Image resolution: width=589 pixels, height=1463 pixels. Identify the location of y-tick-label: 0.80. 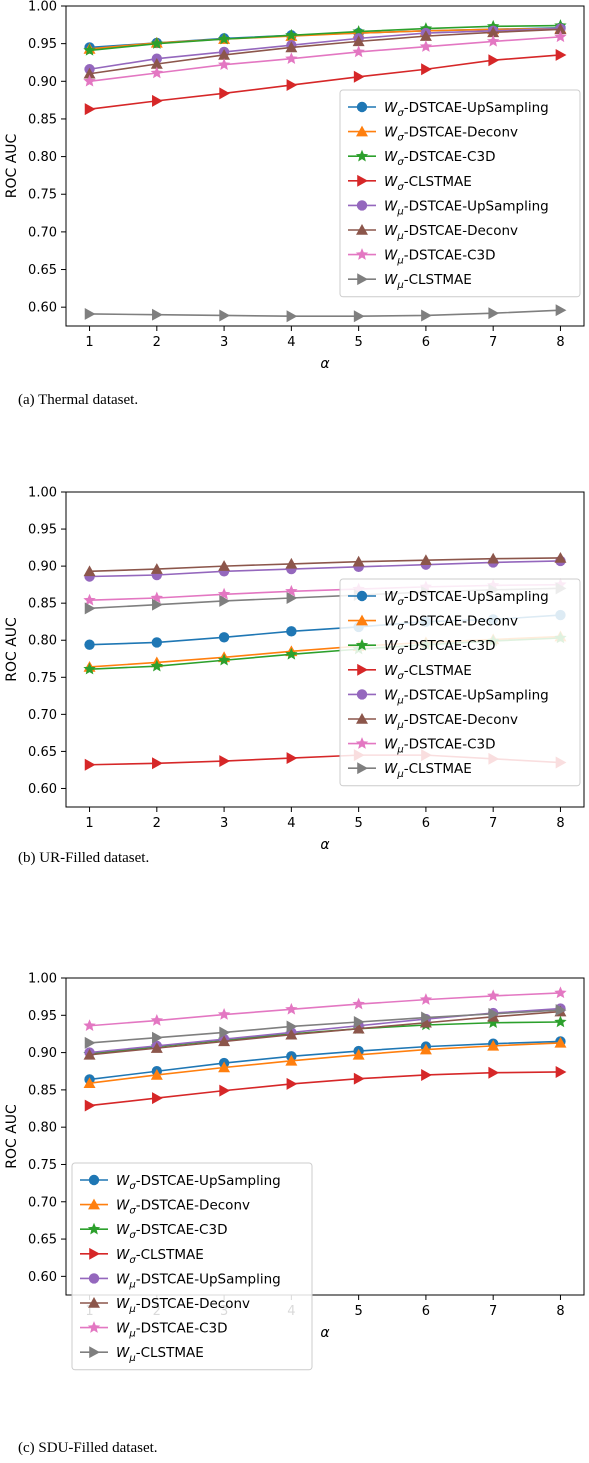
(42, 157).